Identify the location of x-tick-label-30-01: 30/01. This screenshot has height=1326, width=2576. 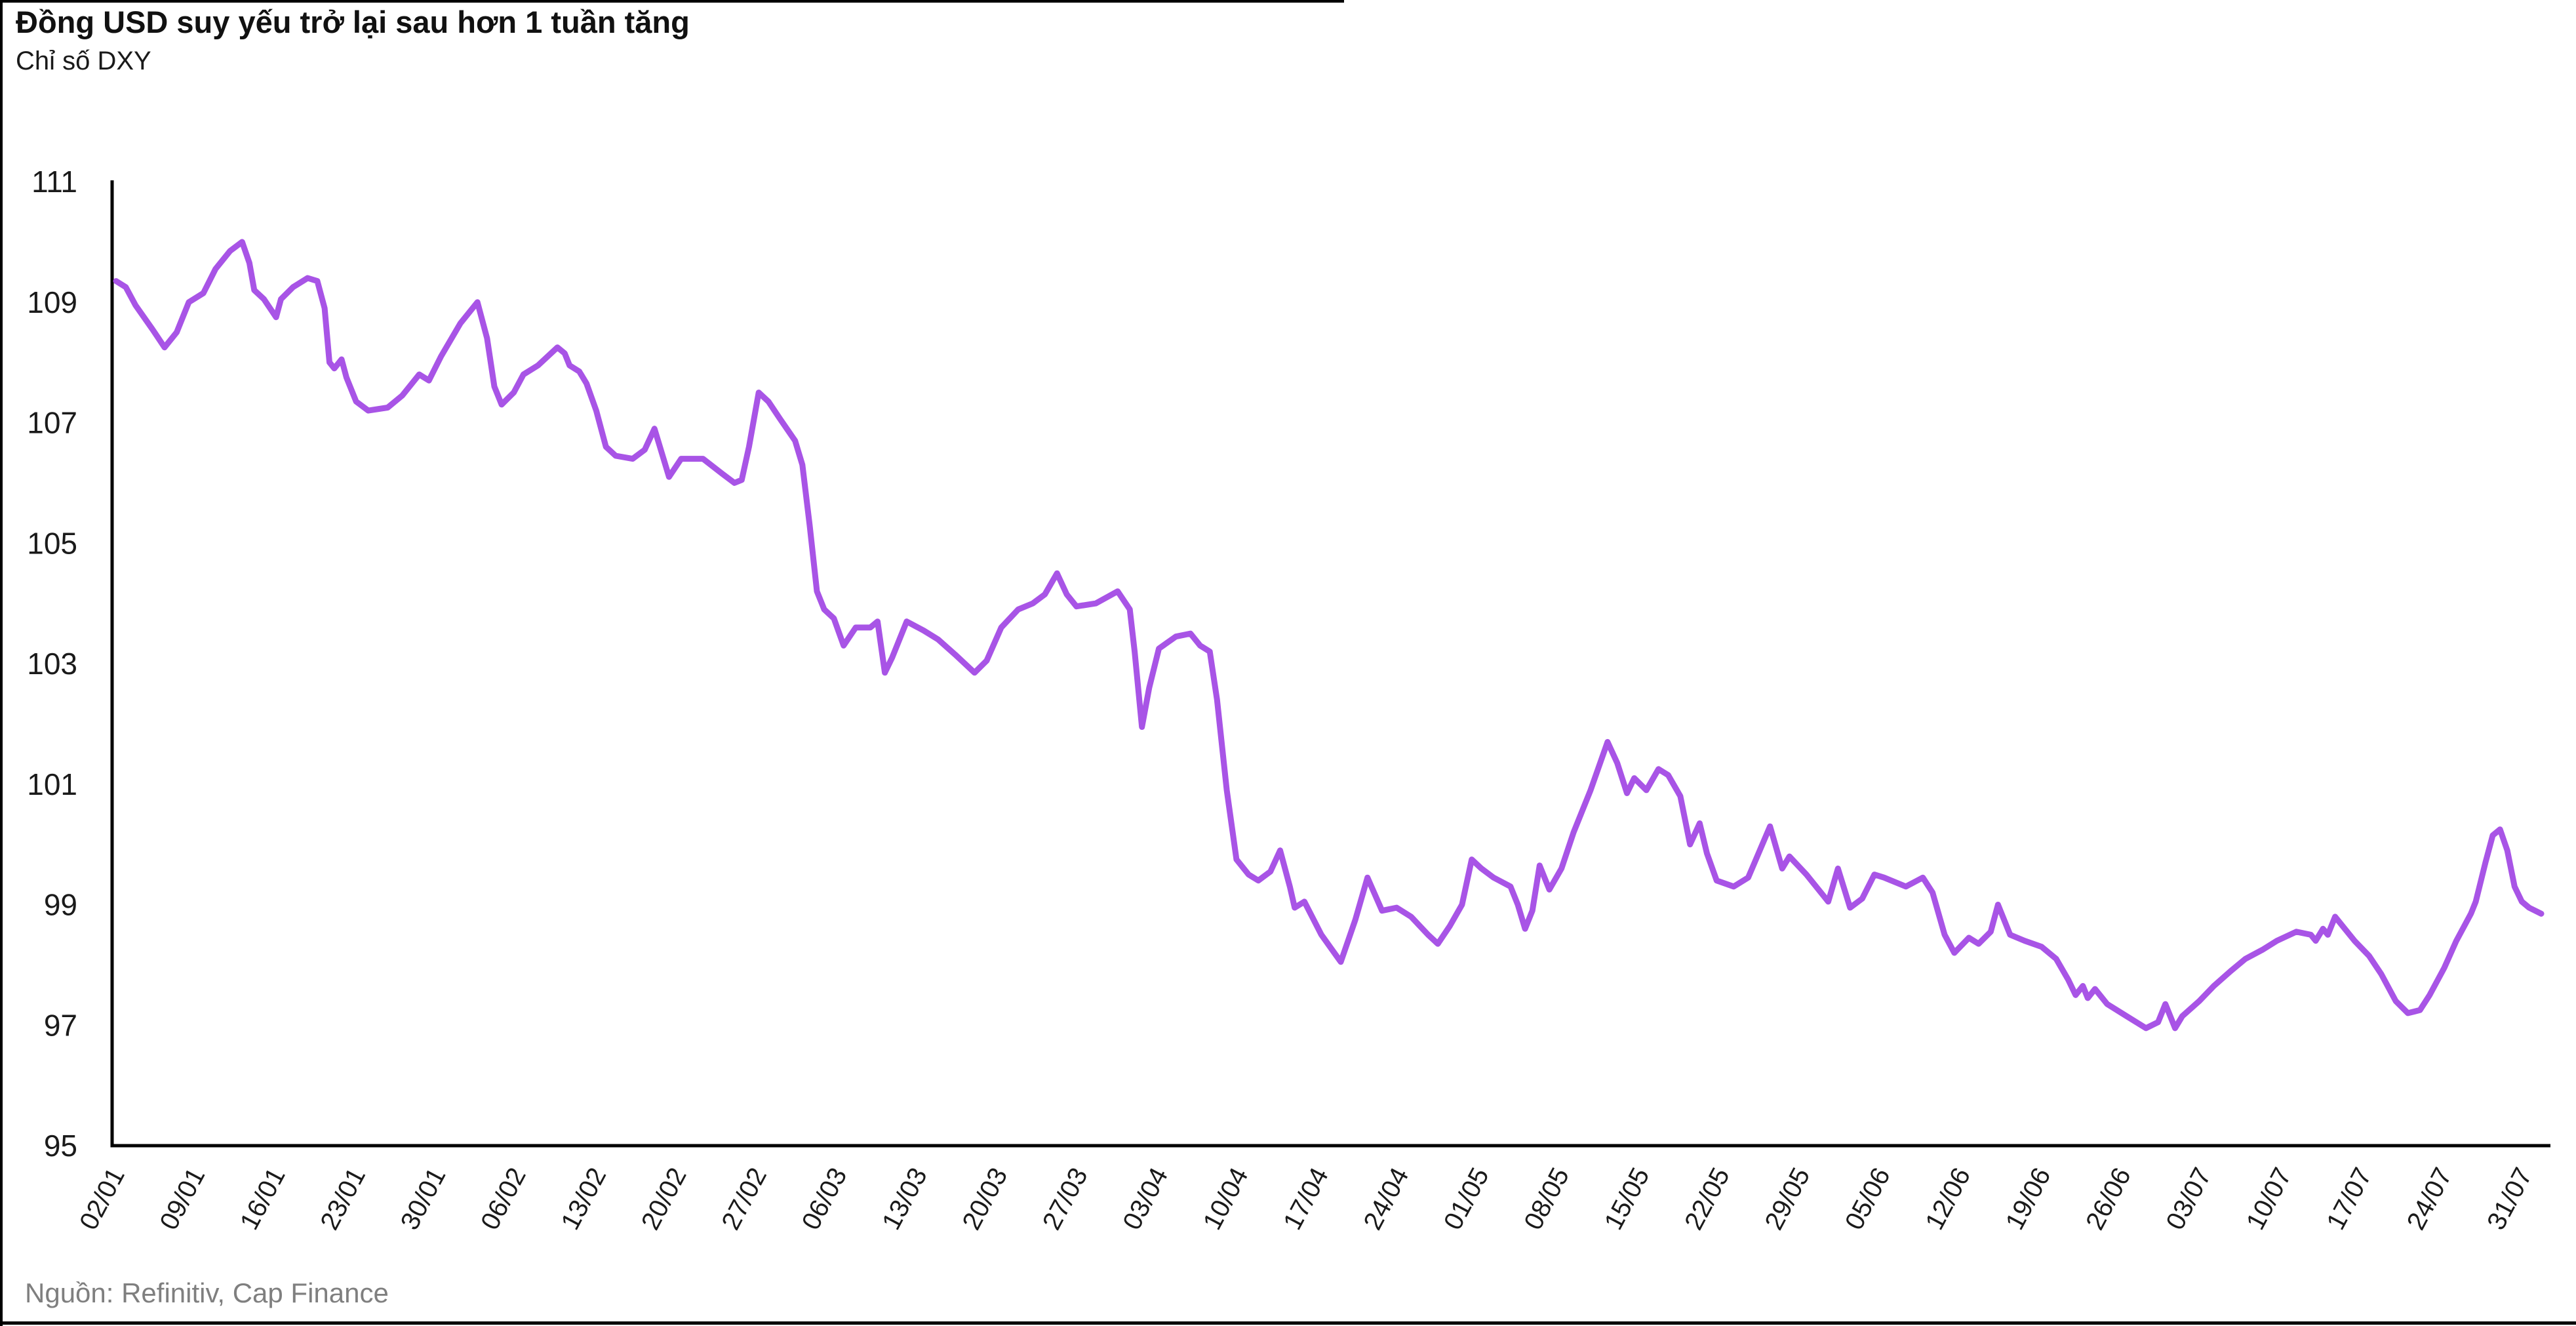
(423, 1199).